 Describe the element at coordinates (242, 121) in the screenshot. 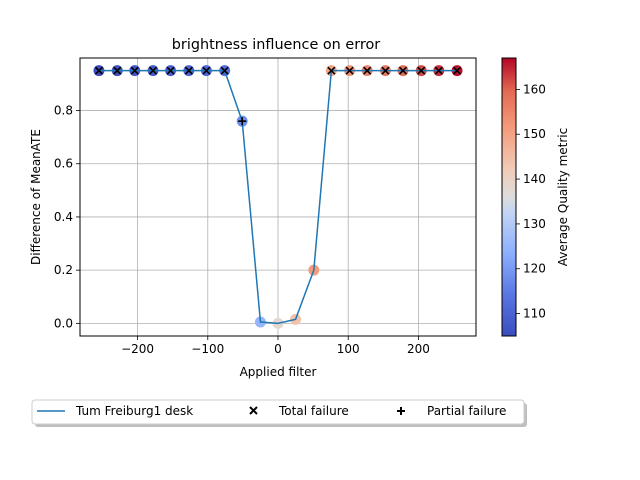

I see `partial-failure-marker` at that location.